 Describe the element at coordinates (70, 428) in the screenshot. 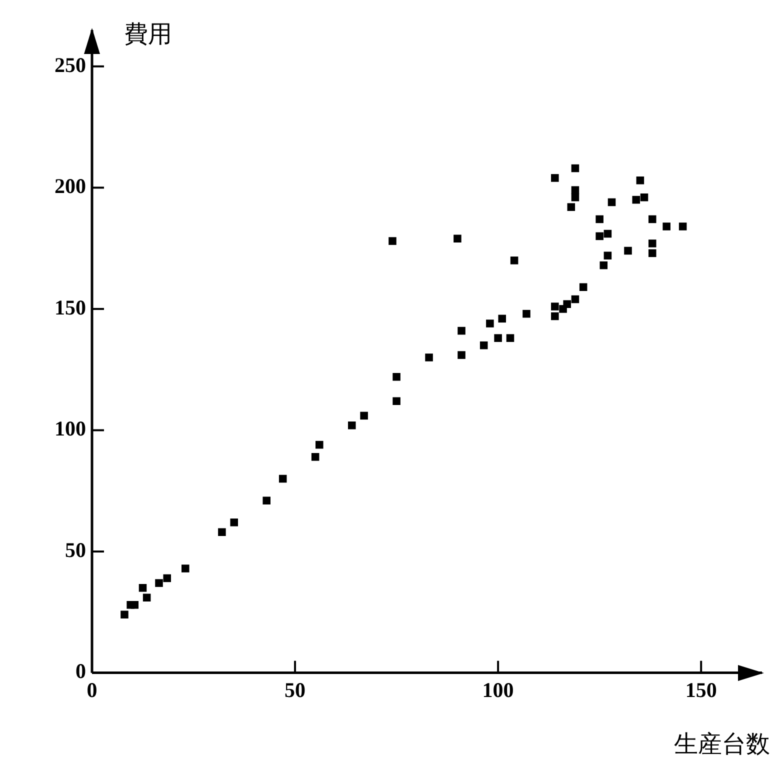

I see `y-tick-label: 100` at that location.